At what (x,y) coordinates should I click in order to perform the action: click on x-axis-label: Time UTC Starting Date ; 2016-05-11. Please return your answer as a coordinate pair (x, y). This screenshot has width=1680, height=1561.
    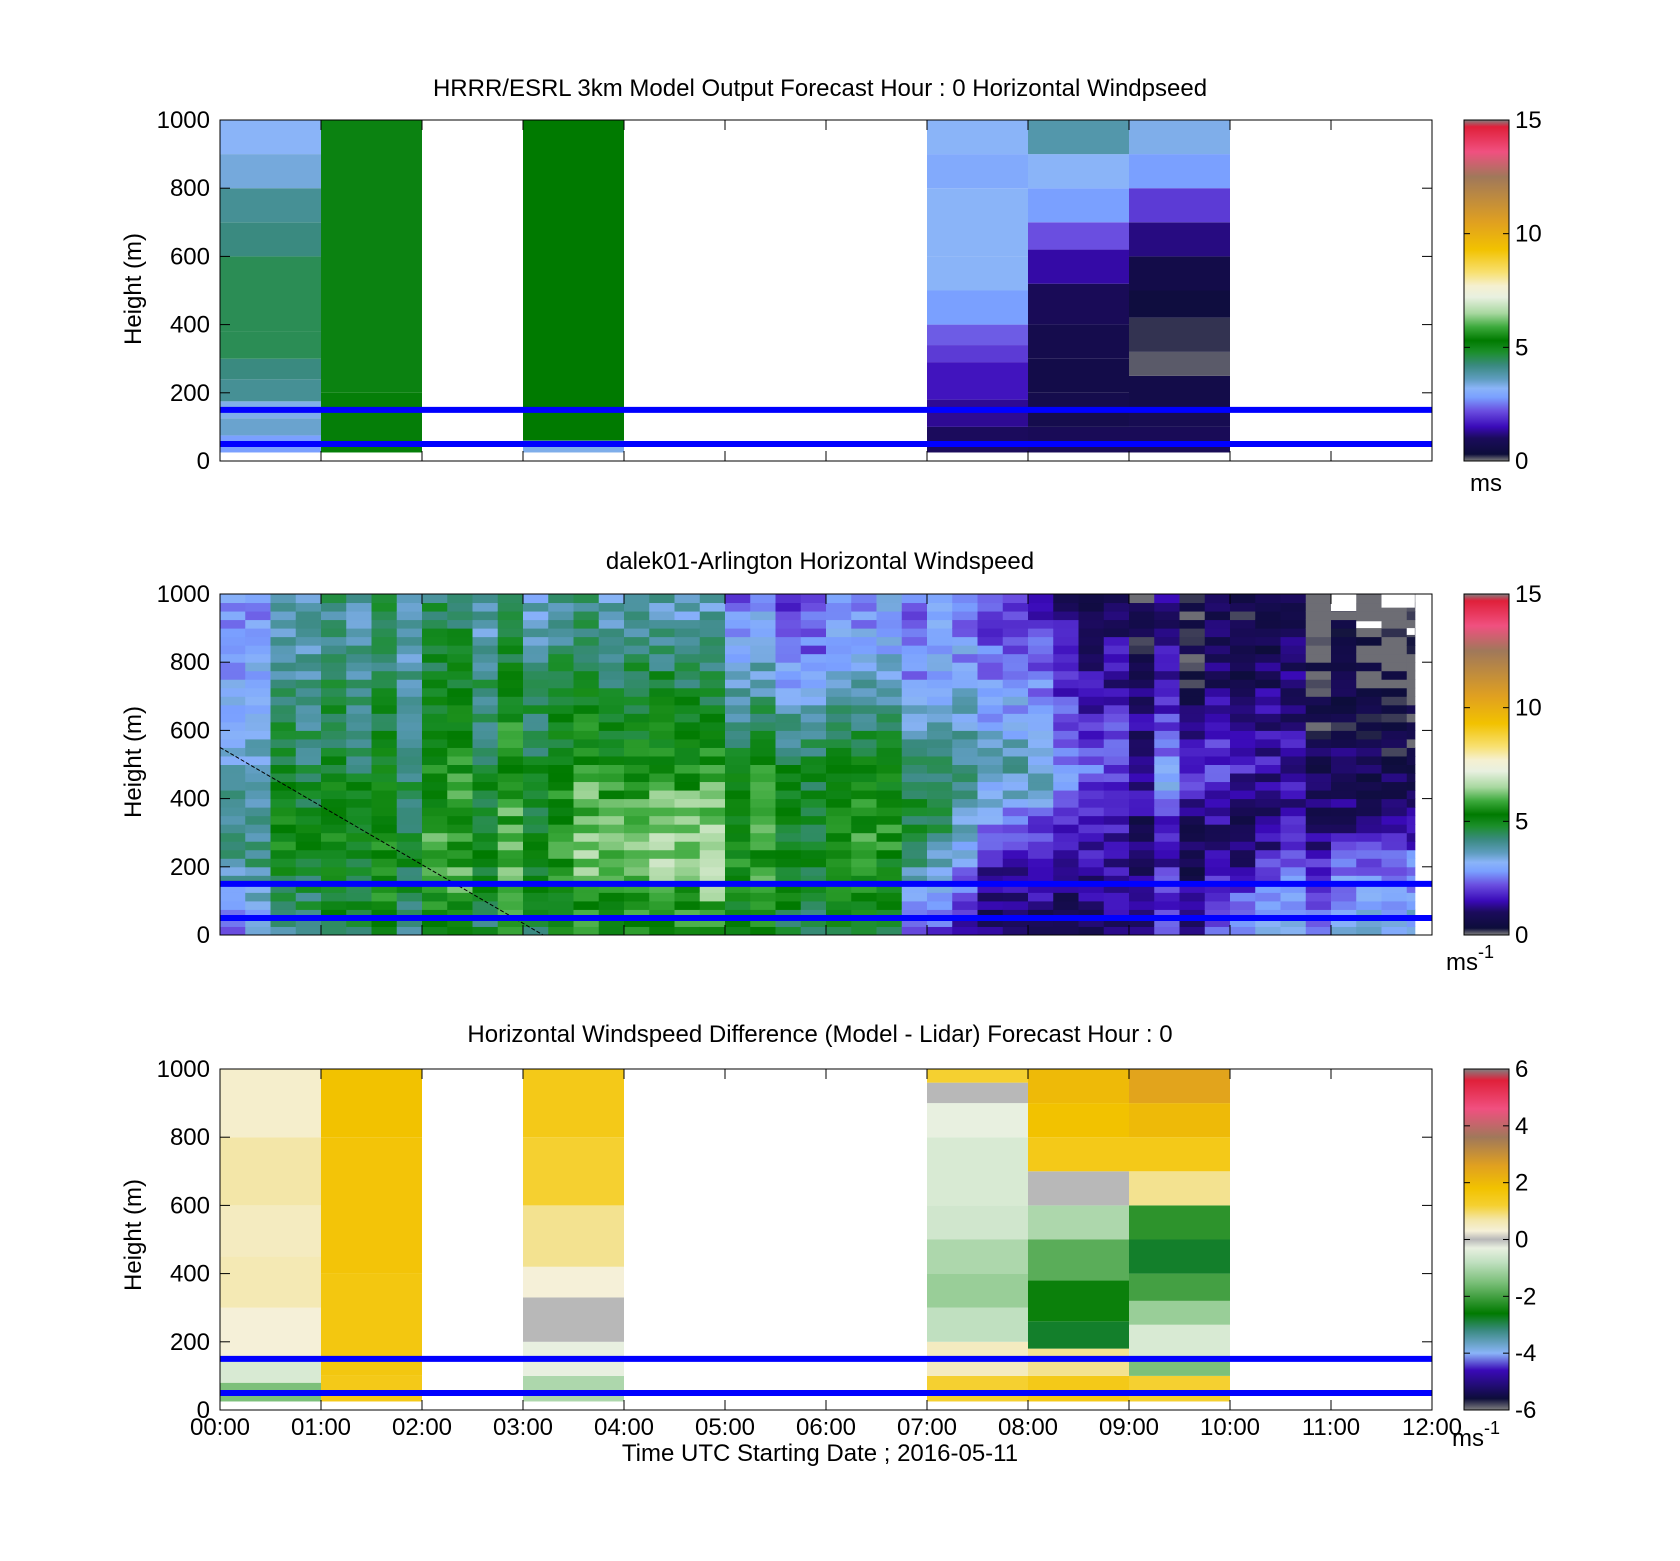
    Looking at the image, I should click on (820, 1453).